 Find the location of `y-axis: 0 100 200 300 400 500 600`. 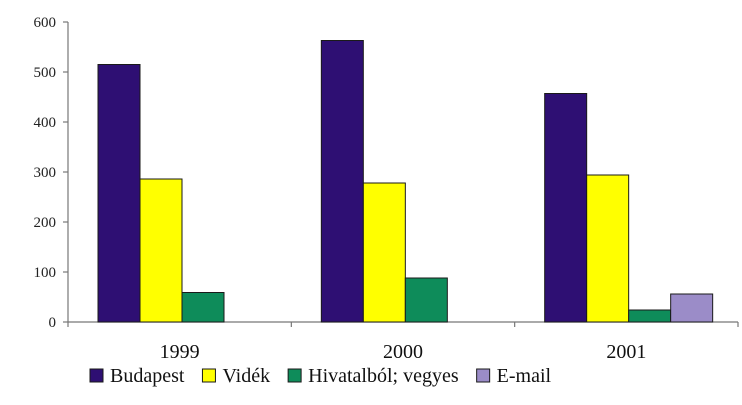

y-axis: 0 100 200 300 400 500 600 is located at coordinates (51, 173).